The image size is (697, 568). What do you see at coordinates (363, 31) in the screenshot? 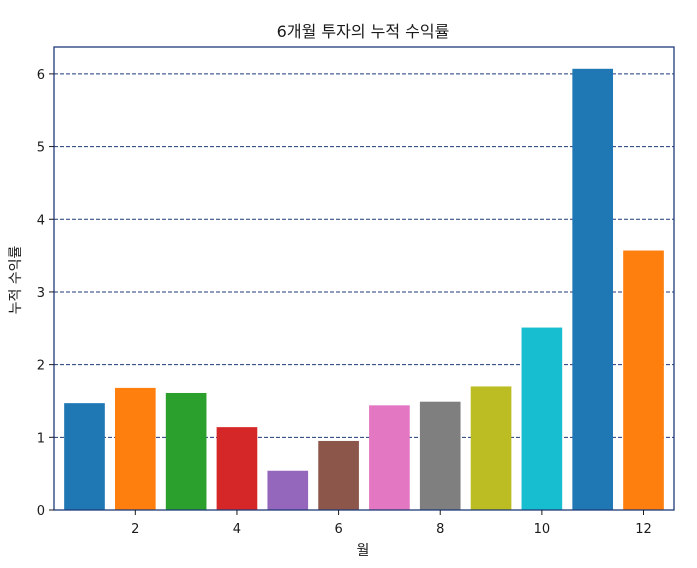
I see `chart-title: 6개월 투자의 누적 수익률` at bounding box center [363, 31].